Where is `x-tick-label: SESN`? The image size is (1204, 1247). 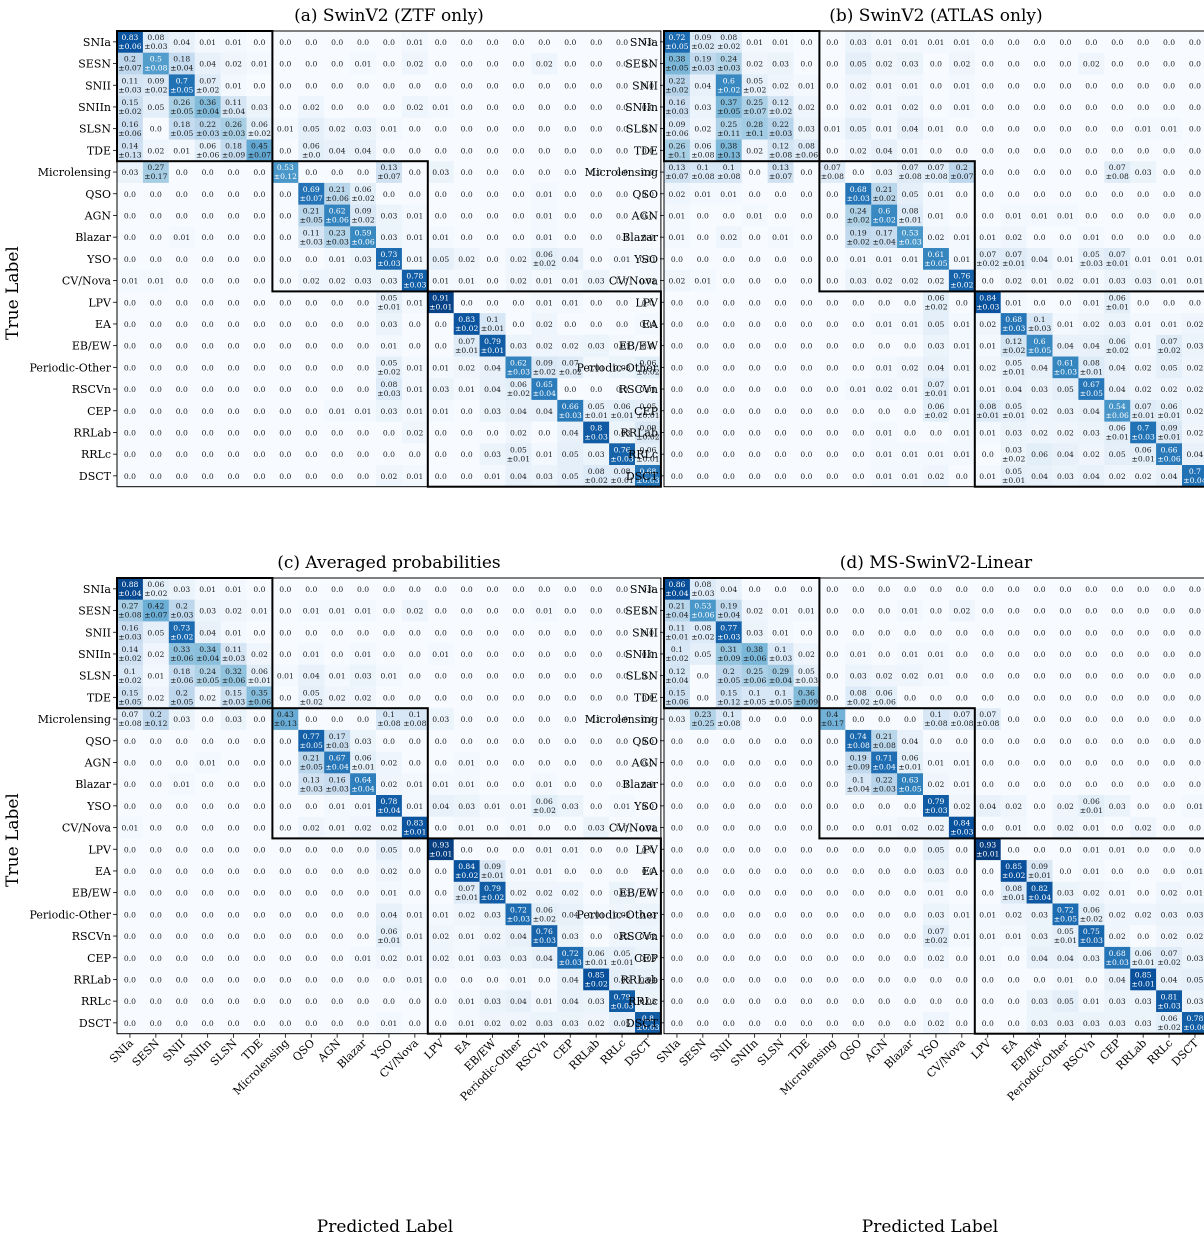 x-tick-label: SESN is located at coordinates (146, 1052).